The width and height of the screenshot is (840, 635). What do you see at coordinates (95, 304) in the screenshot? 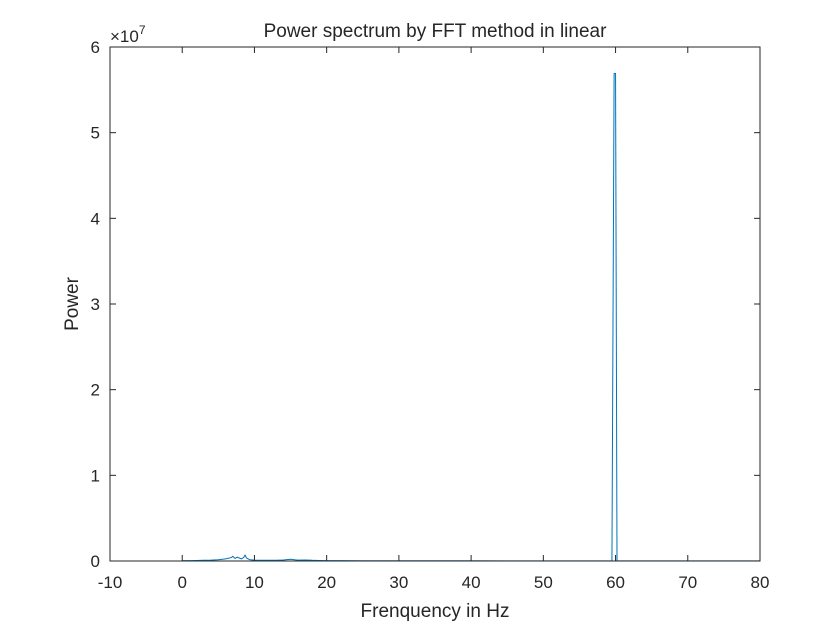
I see `y-tick-label: 3` at bounding box center [95, 304].